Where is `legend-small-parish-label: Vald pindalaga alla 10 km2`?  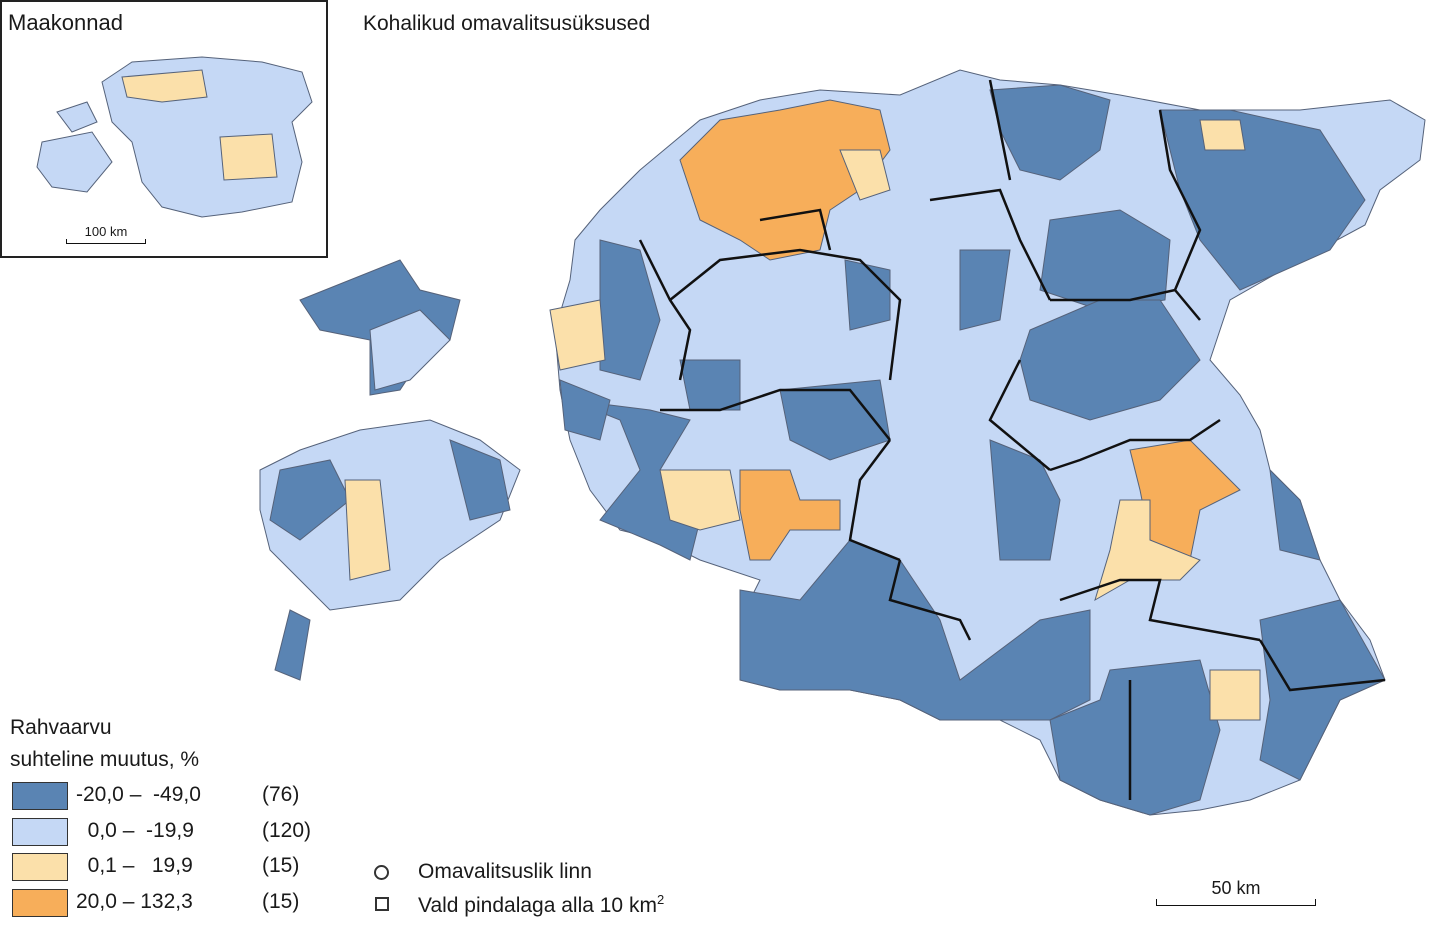 legend-small-parish-label: Vald pindalaga alla 10 km2 is located at coordinates (541, 905).